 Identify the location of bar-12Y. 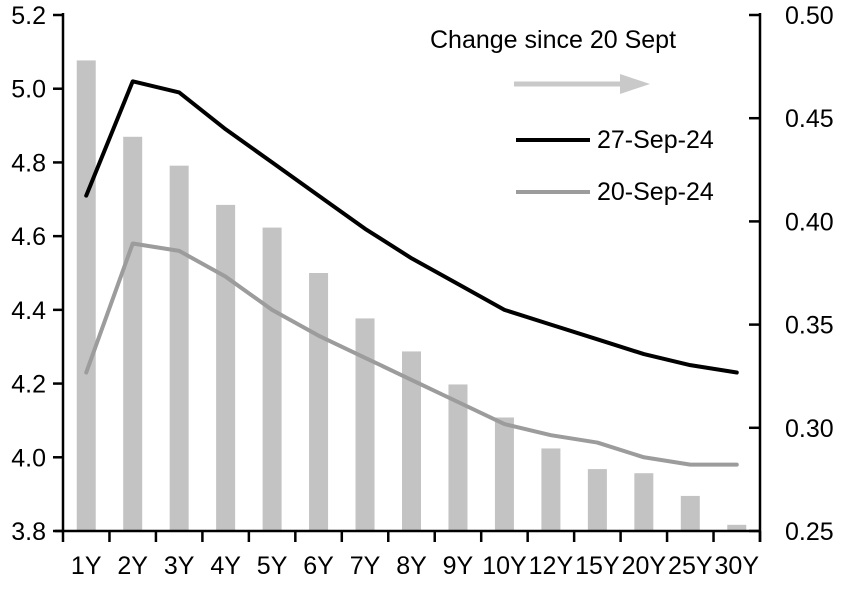
(551, 489).